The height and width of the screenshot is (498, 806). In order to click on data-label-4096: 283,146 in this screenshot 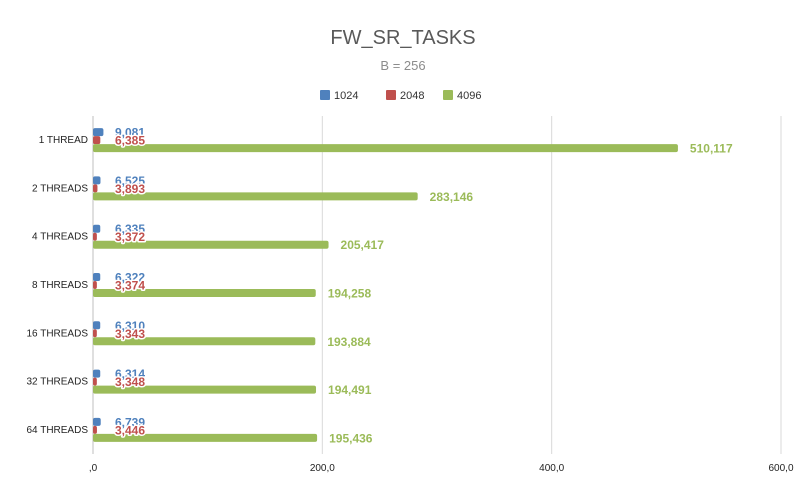, I will do `click(452, 197)`.